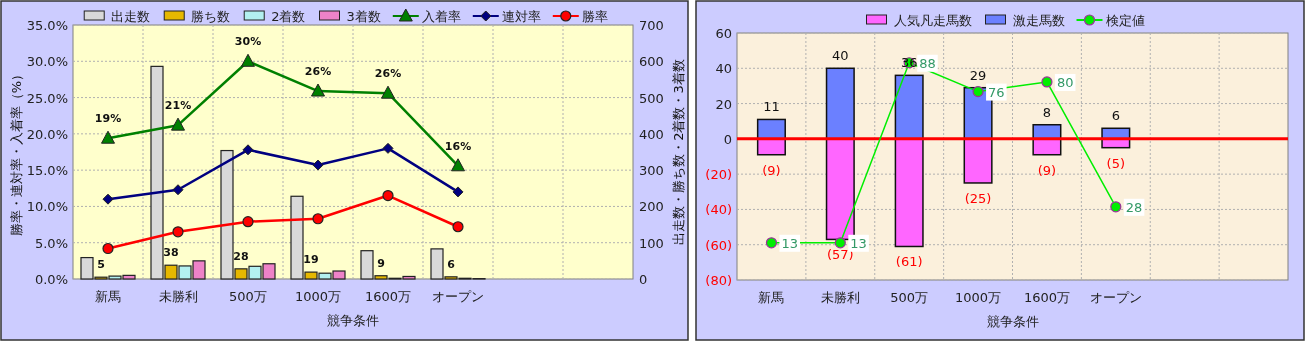  What do you see at coordinates (521, 16) in the screenshot?
I see `legend-label: 連対率` at bounding box center [521, 16].